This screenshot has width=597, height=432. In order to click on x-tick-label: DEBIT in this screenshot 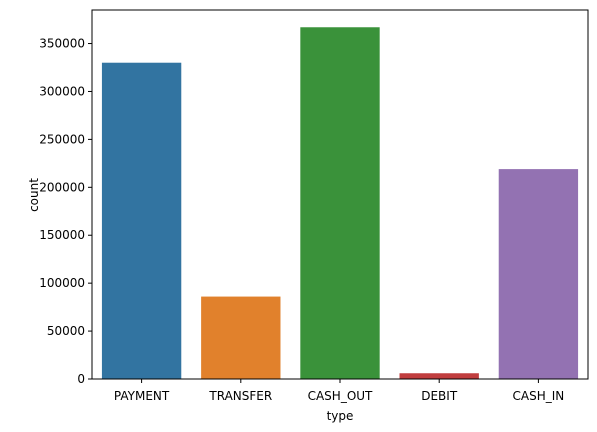, I will do `click(439, 396)`.